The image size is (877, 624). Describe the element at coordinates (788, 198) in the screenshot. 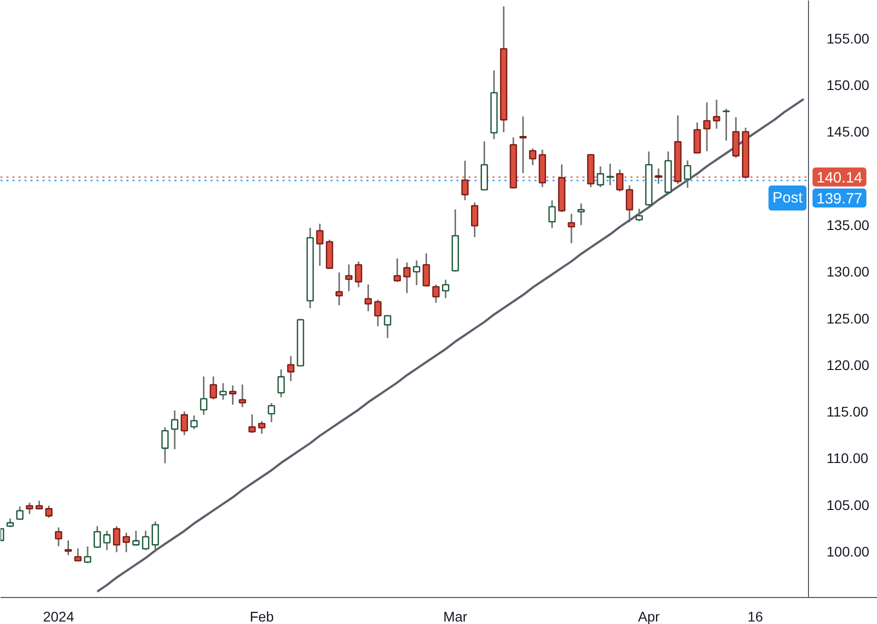

I see `annotation: Post` at that location.